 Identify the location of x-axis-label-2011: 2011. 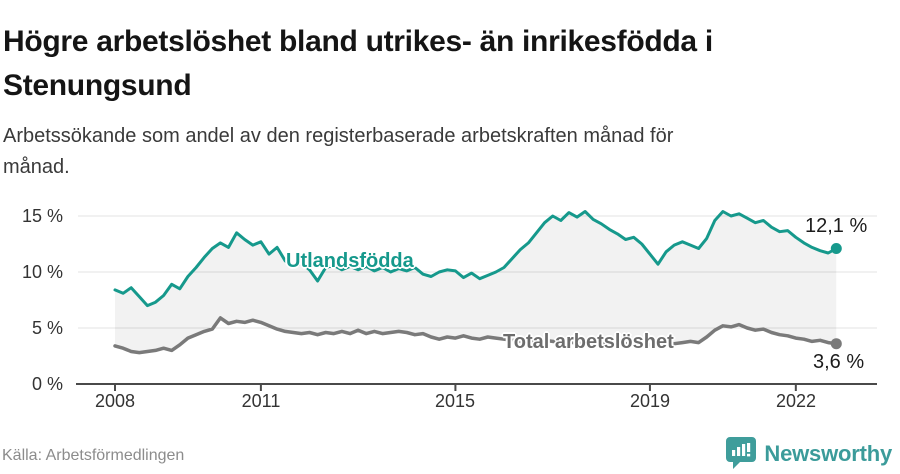
(261, 401).